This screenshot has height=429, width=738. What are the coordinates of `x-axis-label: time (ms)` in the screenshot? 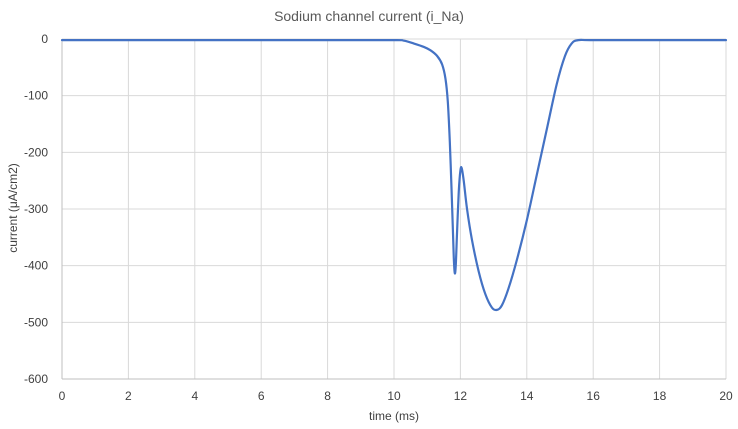 It's located at (394, 416).